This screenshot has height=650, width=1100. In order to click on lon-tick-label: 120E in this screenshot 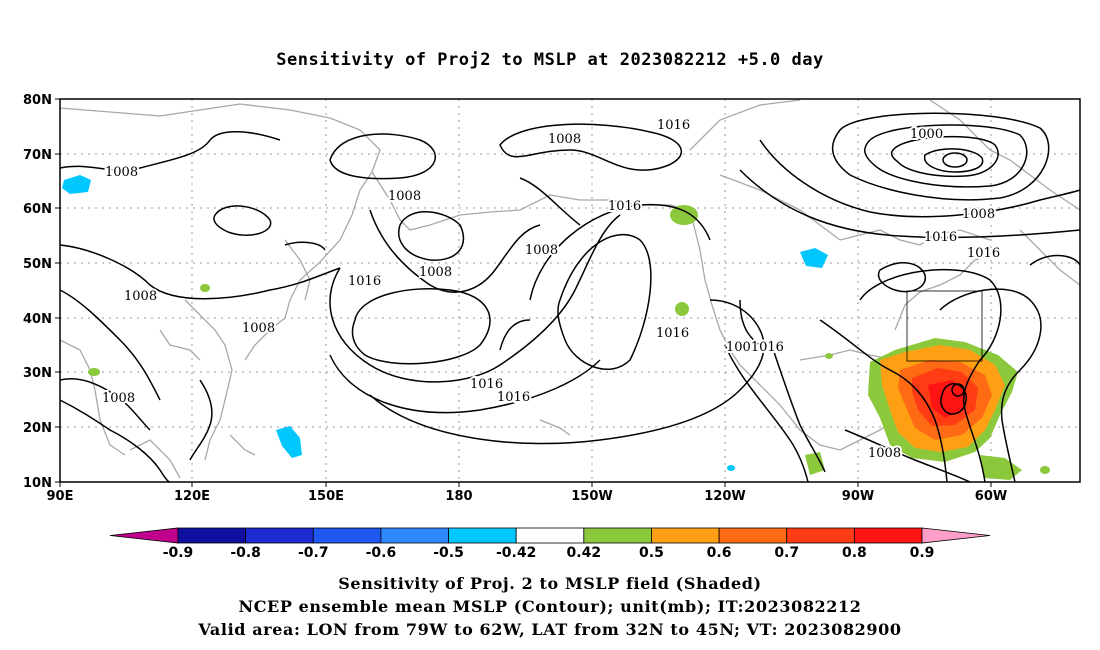, I will do `click(192, 496)`.